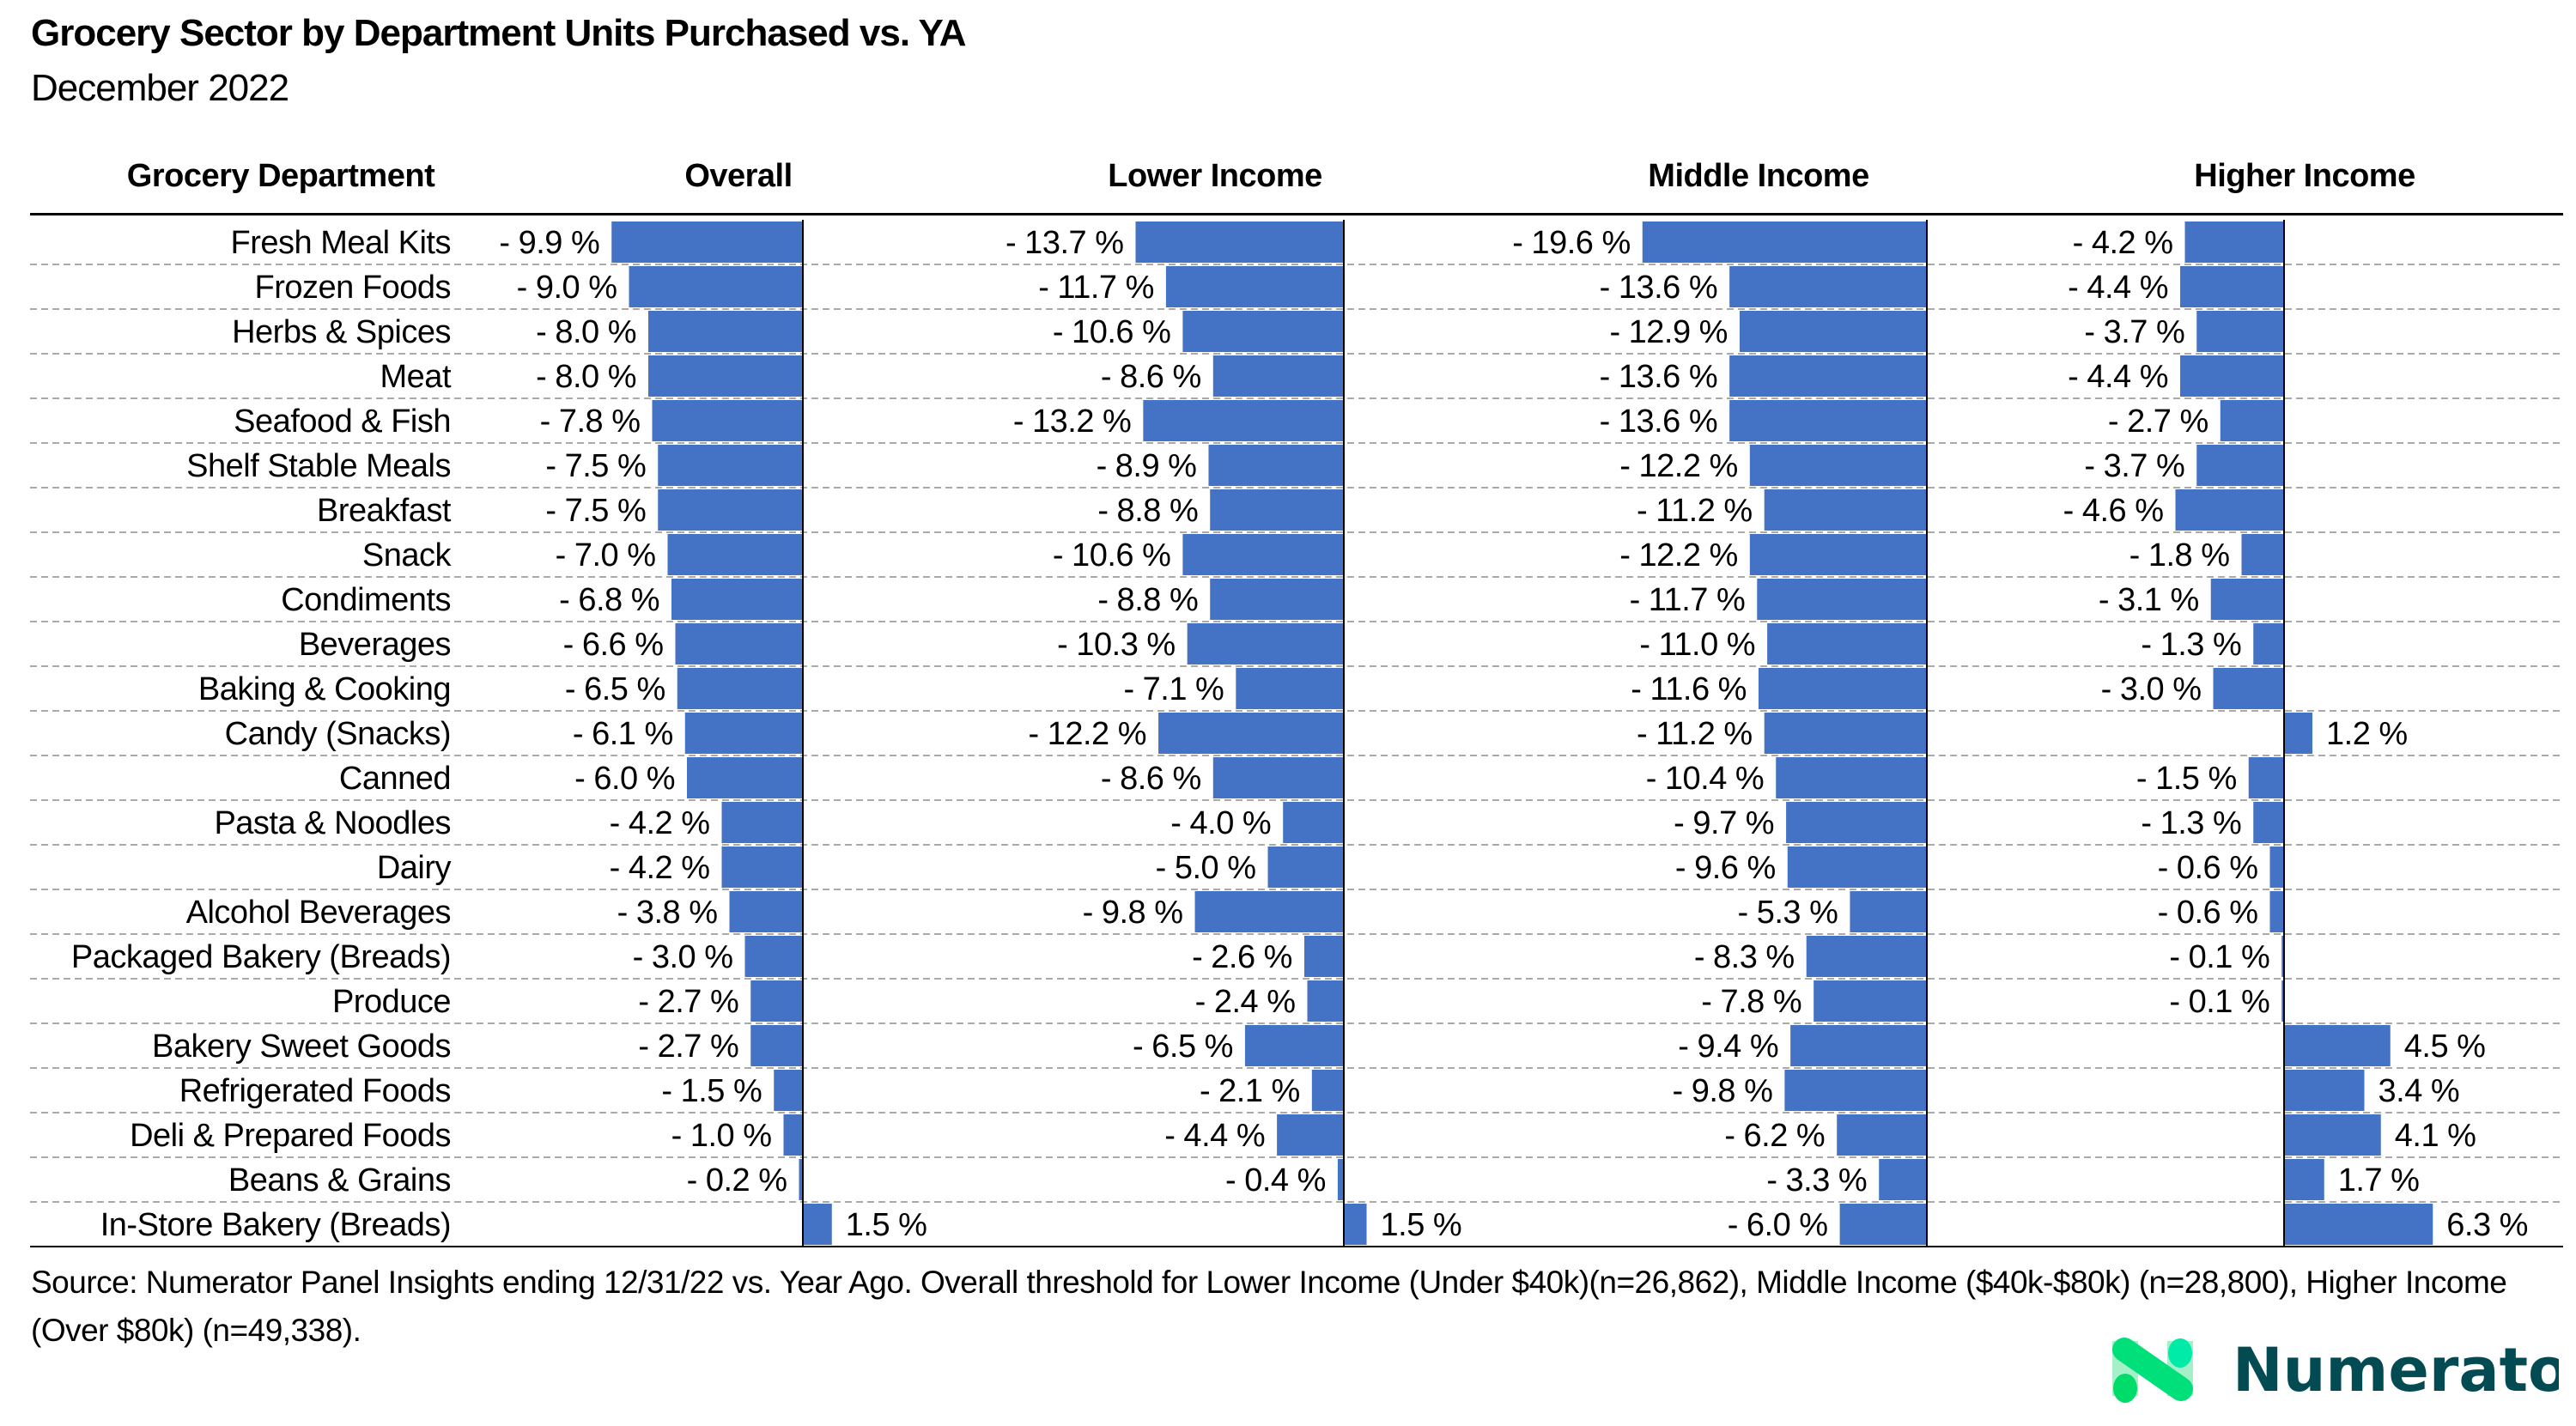 The image size is (2576, 1426). Describe the element at coordinates (1325, 1001) in the screenshot. I see `bar-lower-income-produce` at that location.